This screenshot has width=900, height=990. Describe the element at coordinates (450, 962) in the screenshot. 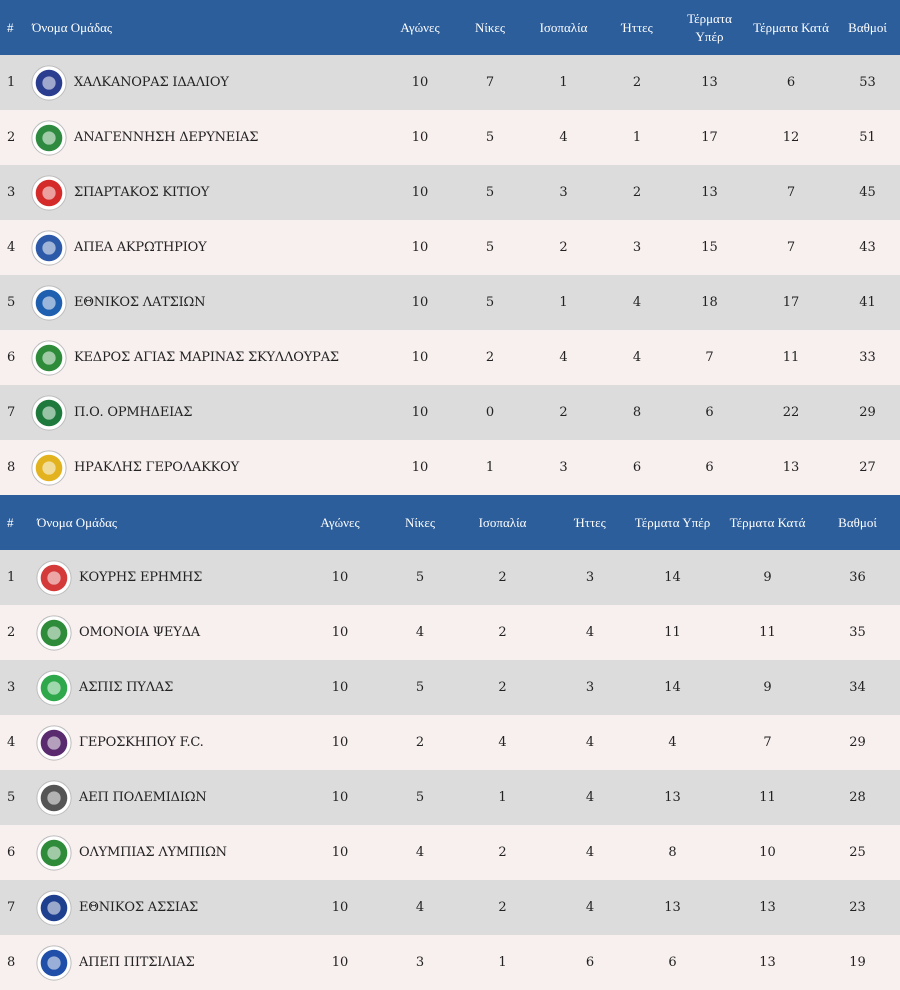

I see `table-row: 8 ΑΠΕΠ ΠΙΤΣΙΛΙΑΣ 10 3 1 6 6 13 19` at that location.